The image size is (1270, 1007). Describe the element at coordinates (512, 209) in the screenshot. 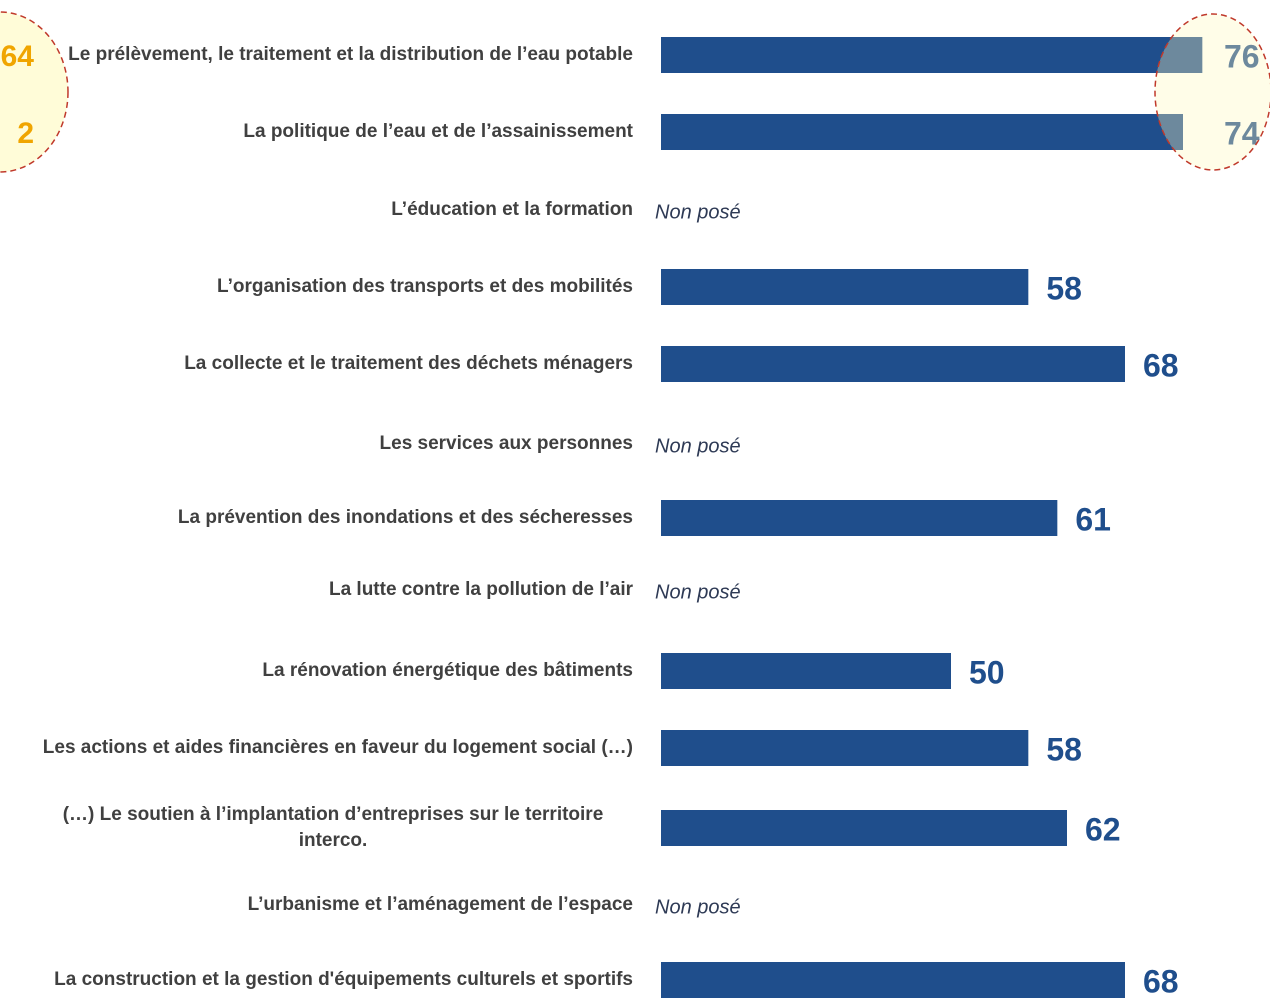

I see `category-label: L’éducation et la formation` at that location.